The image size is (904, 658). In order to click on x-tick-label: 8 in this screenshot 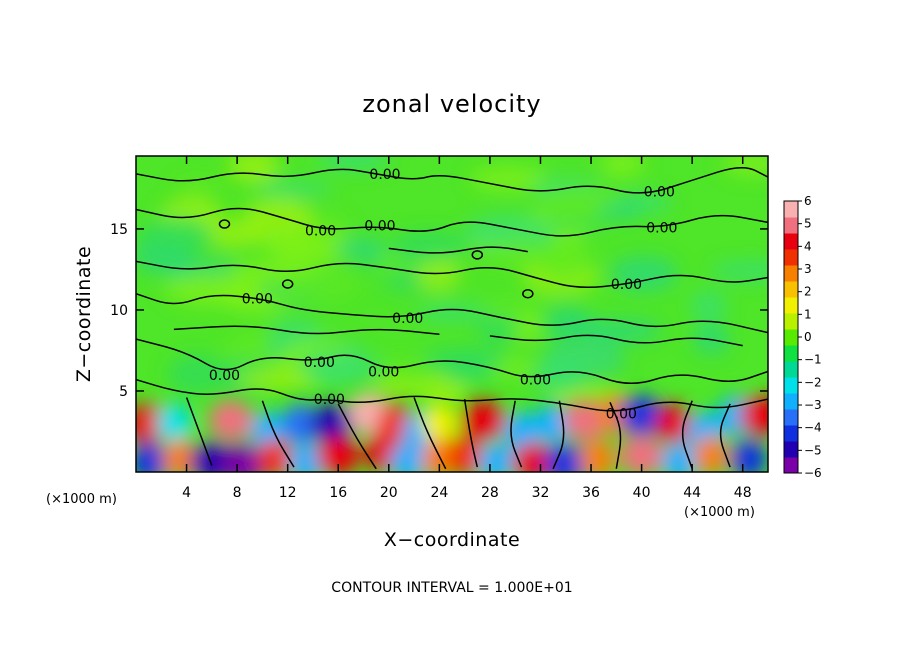, I will do `click(237, 493)`.